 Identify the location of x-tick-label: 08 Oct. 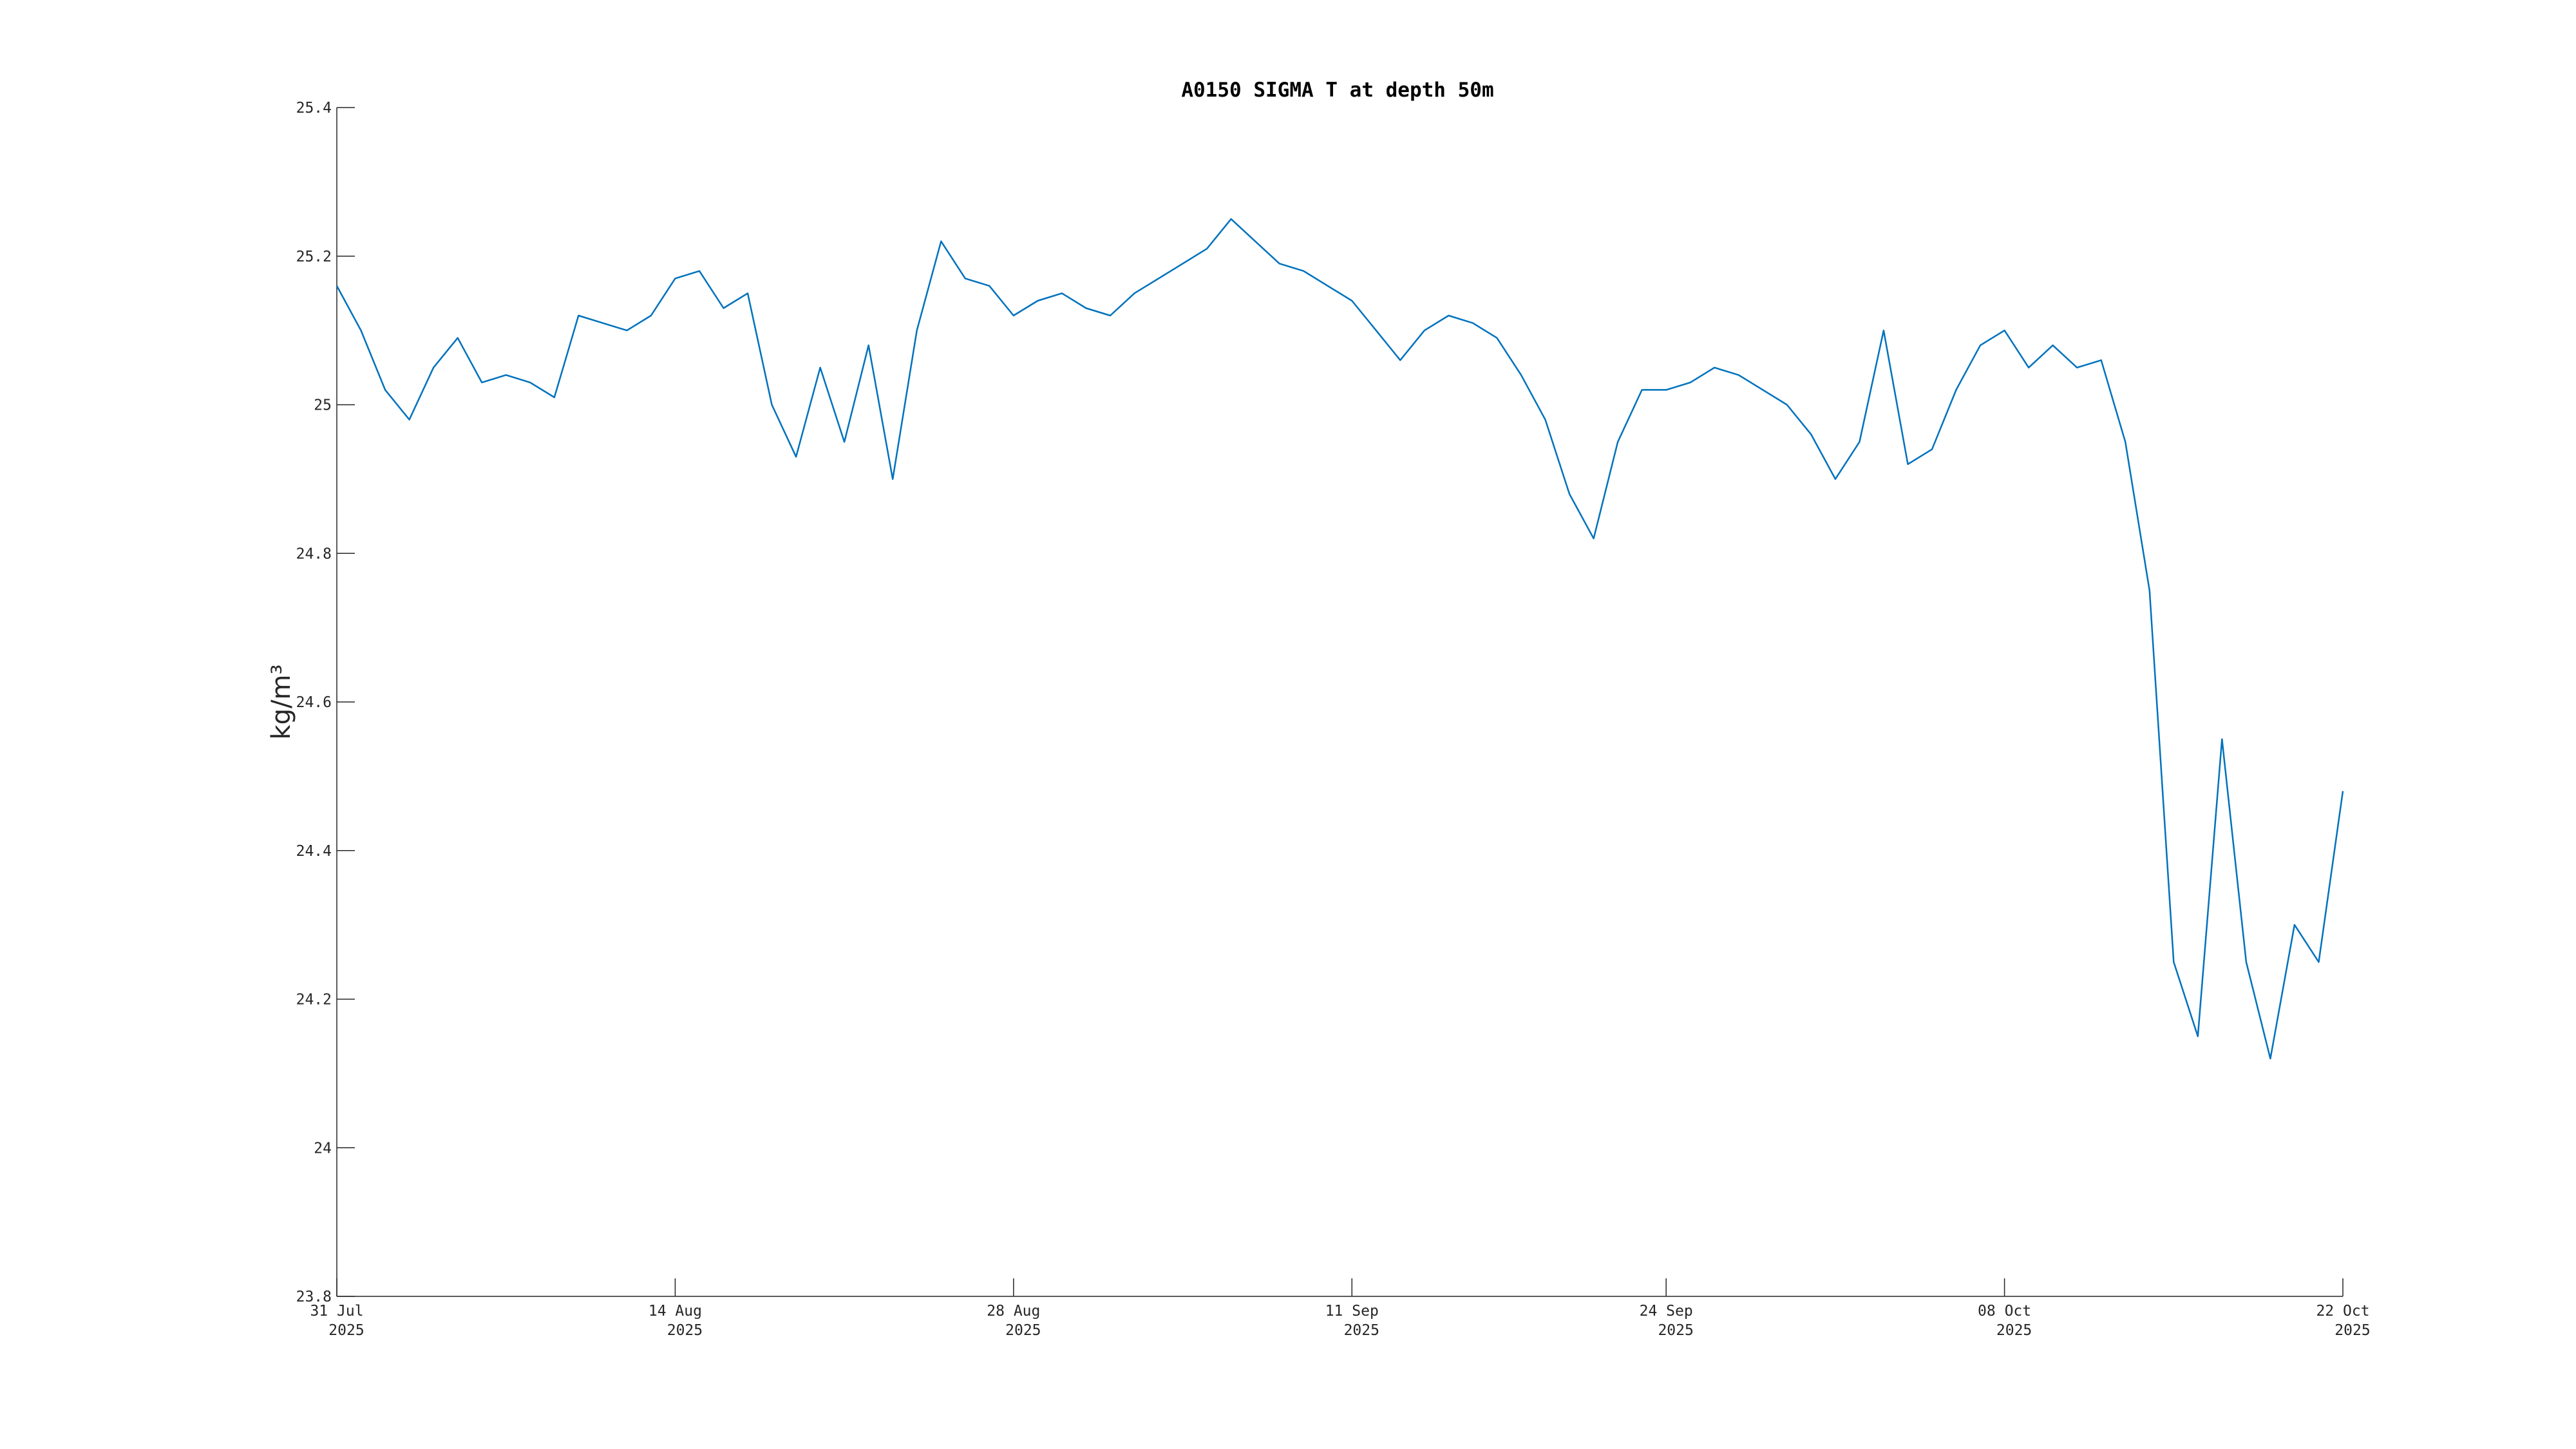
(2004, 1311).